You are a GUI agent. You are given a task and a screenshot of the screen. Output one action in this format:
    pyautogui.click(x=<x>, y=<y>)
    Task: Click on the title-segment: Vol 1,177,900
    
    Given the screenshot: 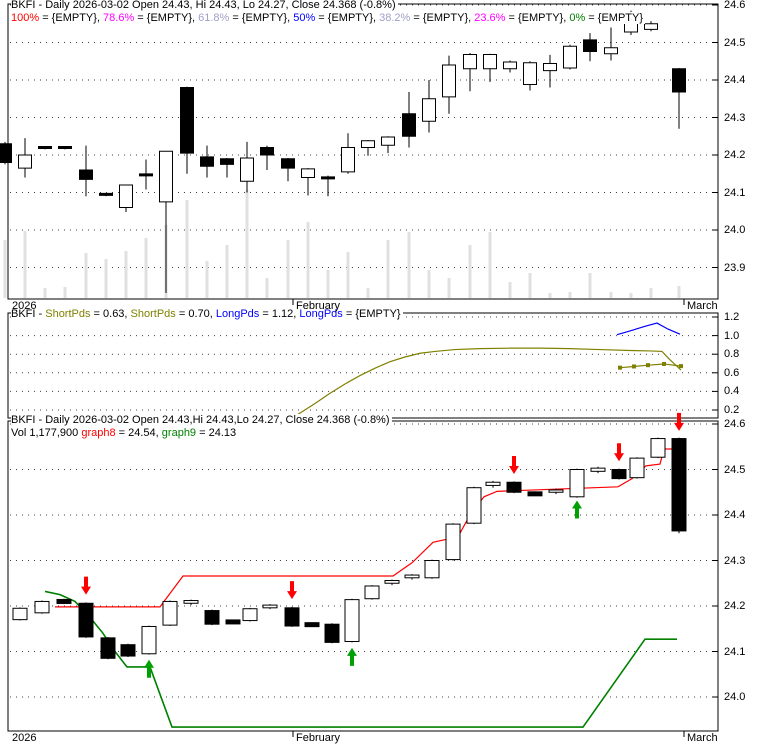 What is the action you would take?
    pyautogui.click(x=46, y=433)
    